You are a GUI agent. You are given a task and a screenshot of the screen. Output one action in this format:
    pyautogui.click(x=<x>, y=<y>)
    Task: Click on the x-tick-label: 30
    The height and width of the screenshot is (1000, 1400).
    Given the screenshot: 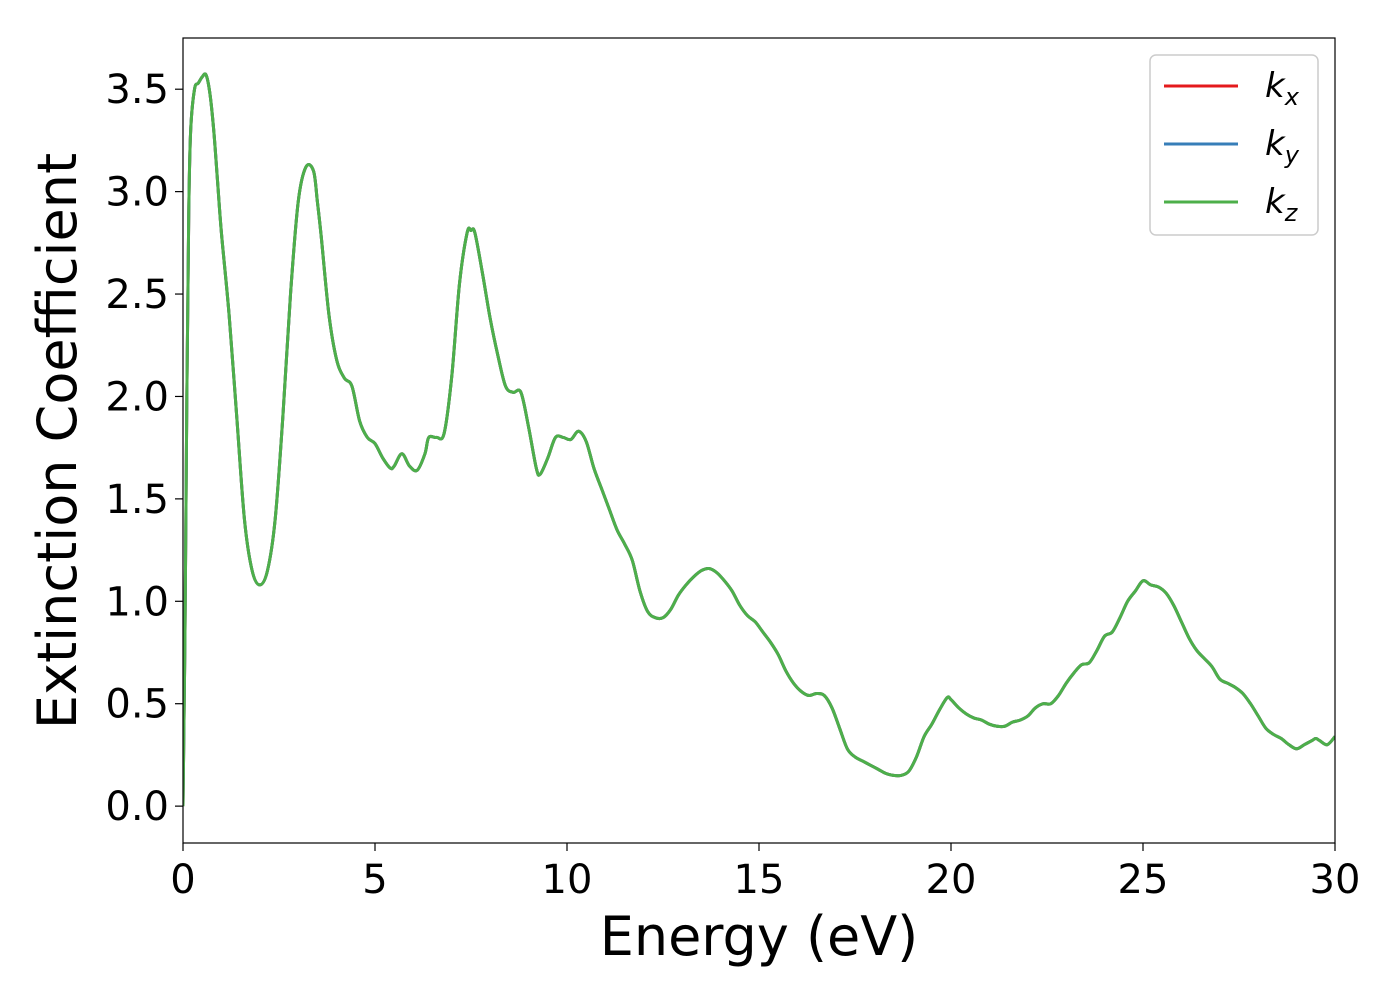 What is the action you would take?
    pyautogui.click(x=1335, y=880)
    